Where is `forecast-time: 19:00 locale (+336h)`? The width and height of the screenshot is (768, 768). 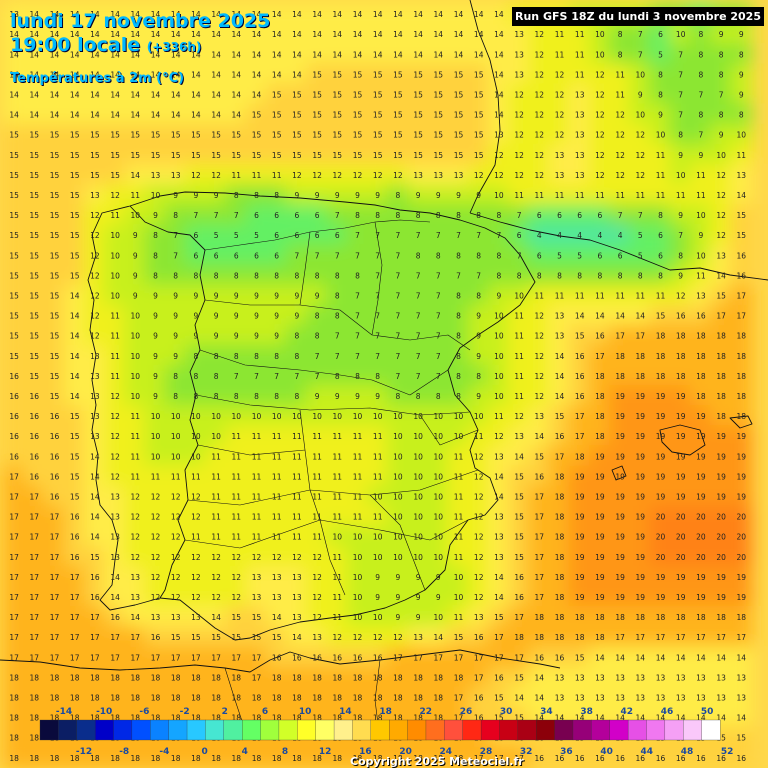
forecast-time: 19:00 locale (+336h) is located at coordinates (105, 45).